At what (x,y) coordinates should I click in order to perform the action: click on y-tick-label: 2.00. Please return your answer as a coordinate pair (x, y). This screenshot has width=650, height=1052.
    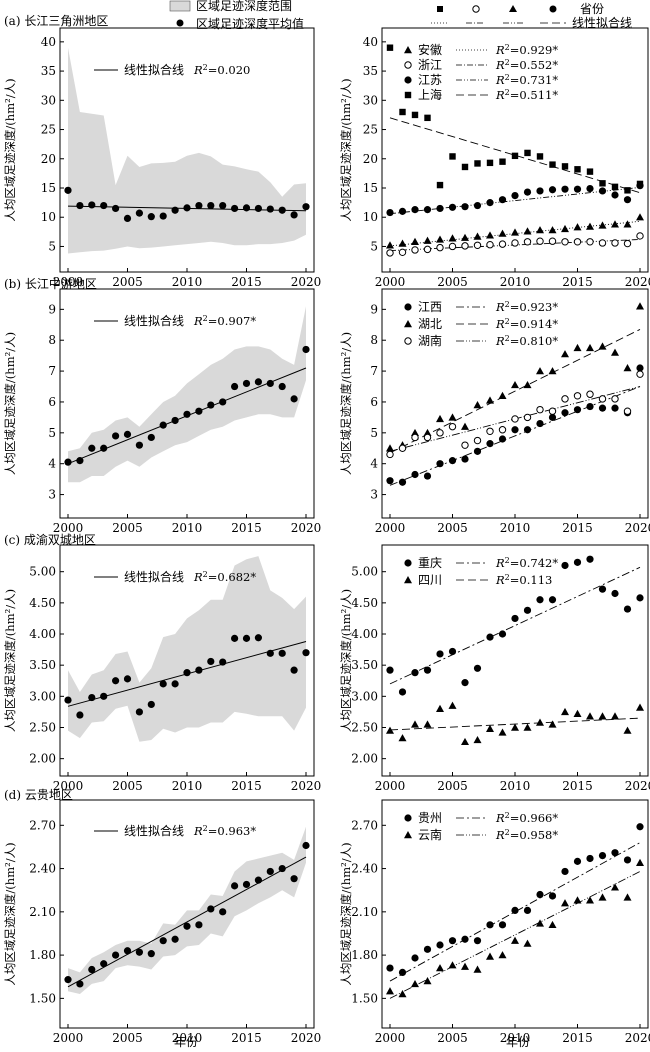
    Looking at the image, I should click on (364, 759).